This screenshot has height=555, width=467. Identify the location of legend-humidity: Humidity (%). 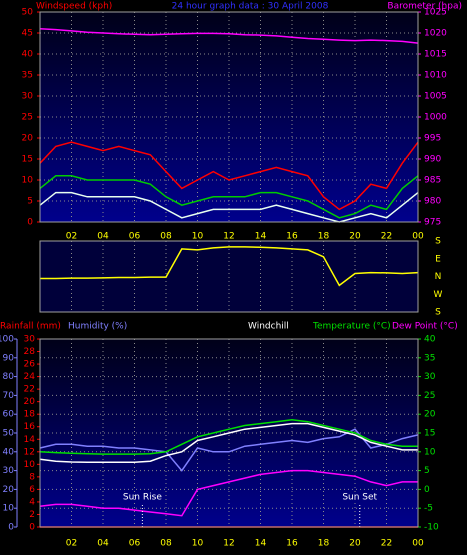
(97, 327).